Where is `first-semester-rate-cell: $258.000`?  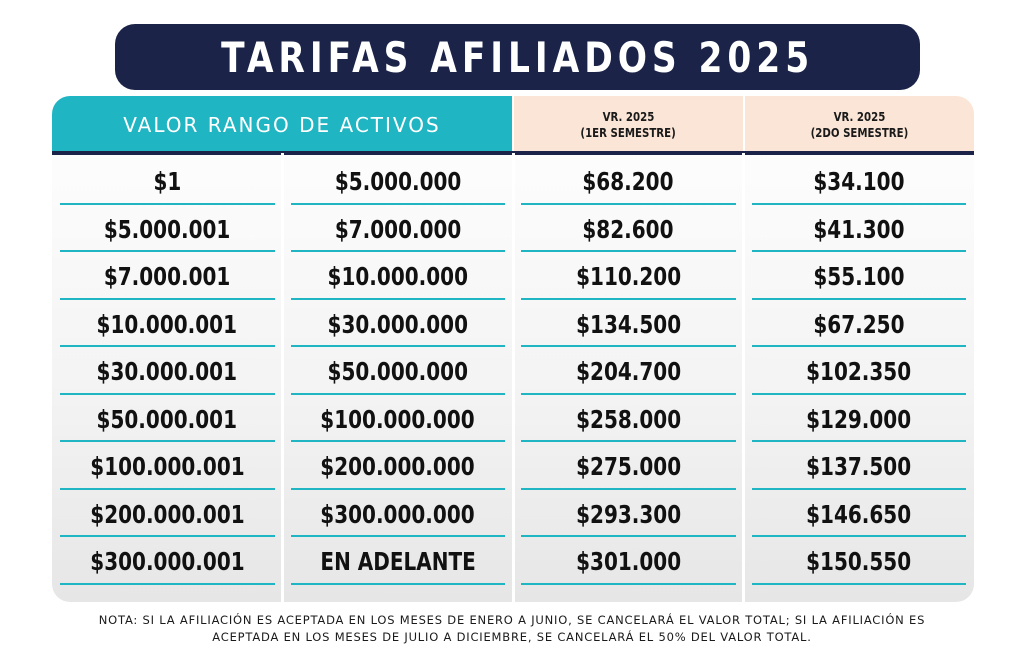 first-semester-rate-cell: $258.000 is located at coordinates (628, 420).